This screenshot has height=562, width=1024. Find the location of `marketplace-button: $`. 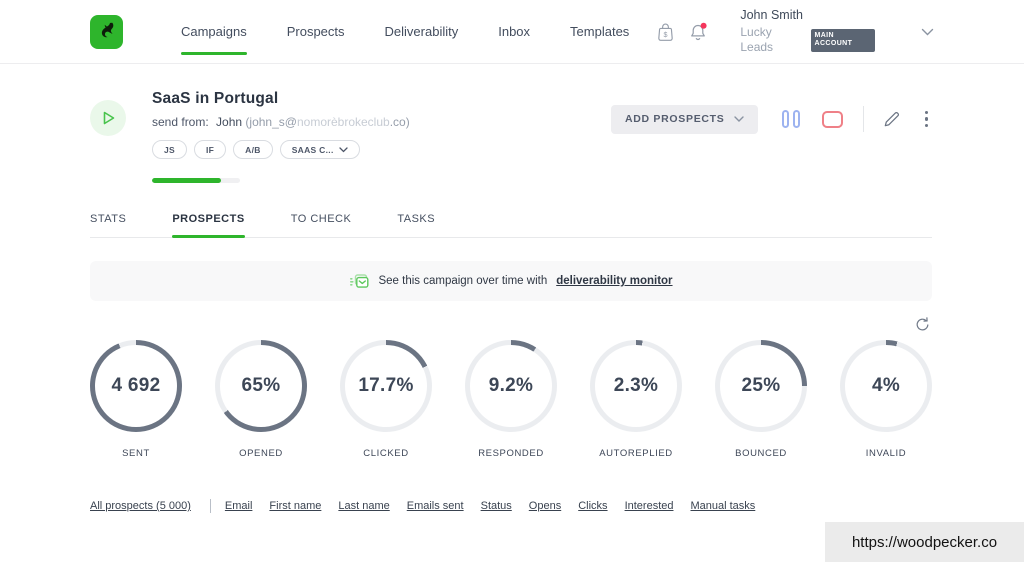

marketplace-button: $ is located at coordinates (665, 32).